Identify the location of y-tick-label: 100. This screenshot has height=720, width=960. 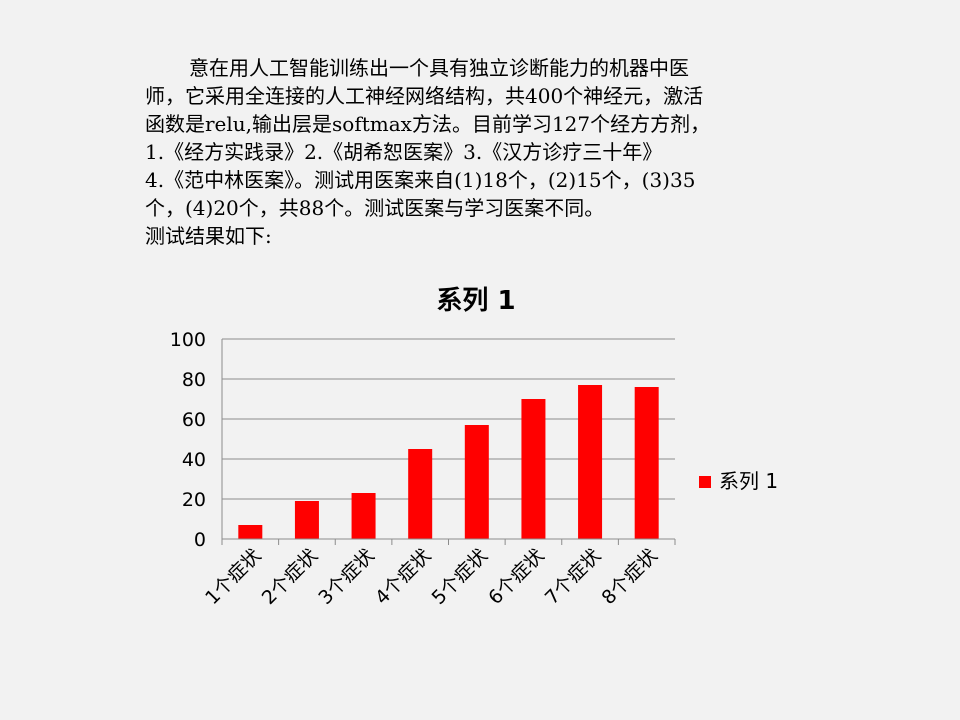
(188, 340).